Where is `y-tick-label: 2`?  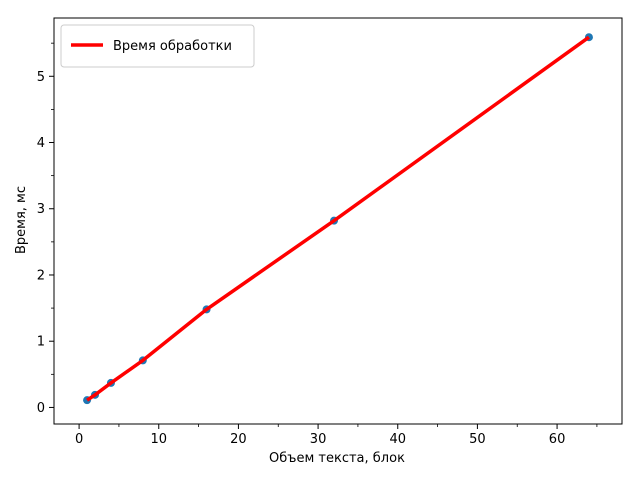
y-tick-label: 2 is located at coordinates (41, 275).